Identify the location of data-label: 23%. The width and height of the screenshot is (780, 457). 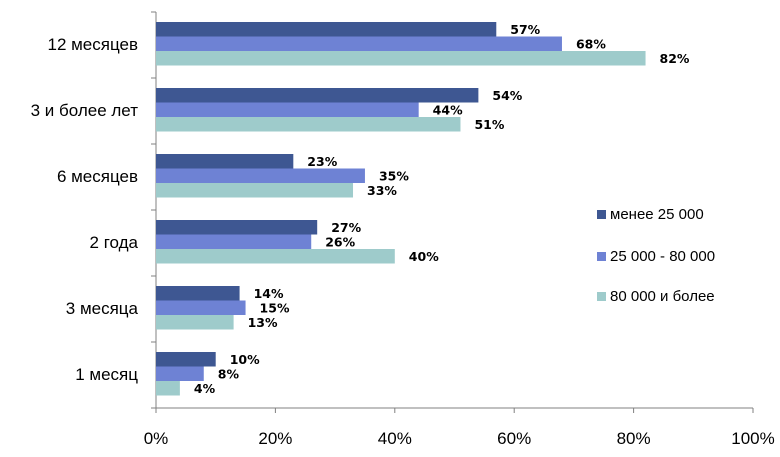
(322, 161).